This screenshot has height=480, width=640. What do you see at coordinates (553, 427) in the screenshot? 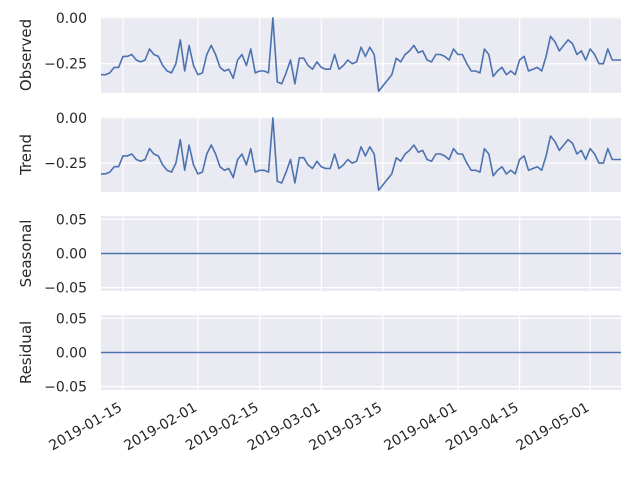
I see `x-tick-label: 2019-05-01` at bounding box center [553, 427].